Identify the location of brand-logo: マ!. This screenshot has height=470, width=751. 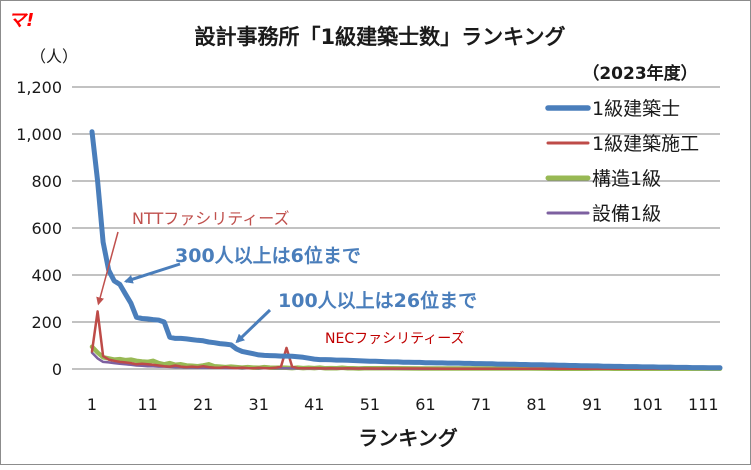
(21, 20).